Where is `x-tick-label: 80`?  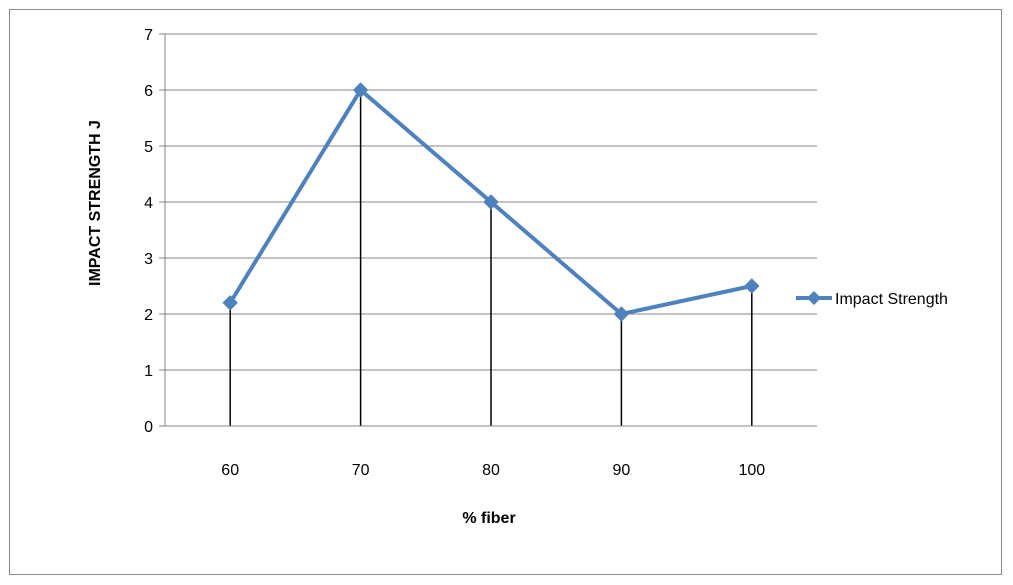 x-tick-label: 80 is located at coordinates (491, 470).